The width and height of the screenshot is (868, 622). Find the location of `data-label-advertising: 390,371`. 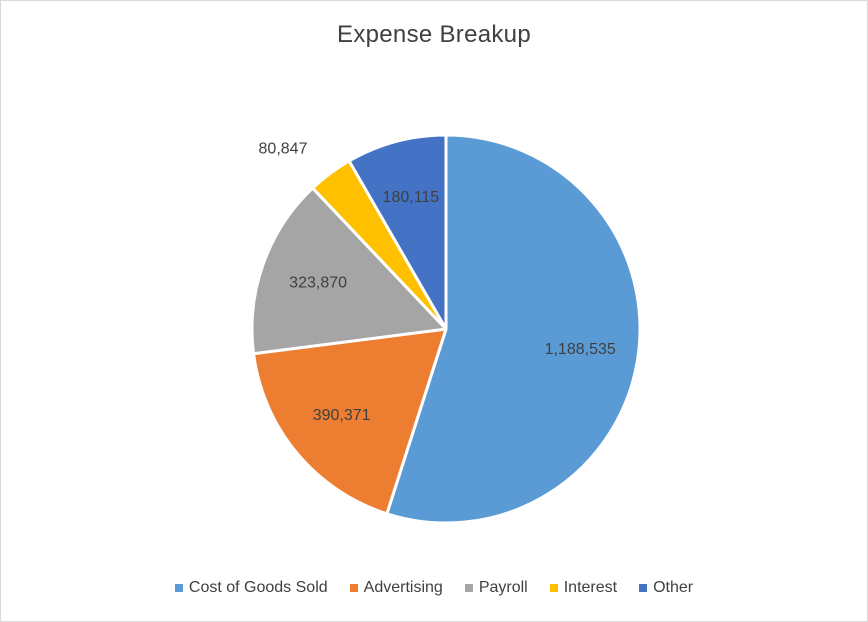

data-label-advertising: 390,371 is located at coordinates (342, 415).